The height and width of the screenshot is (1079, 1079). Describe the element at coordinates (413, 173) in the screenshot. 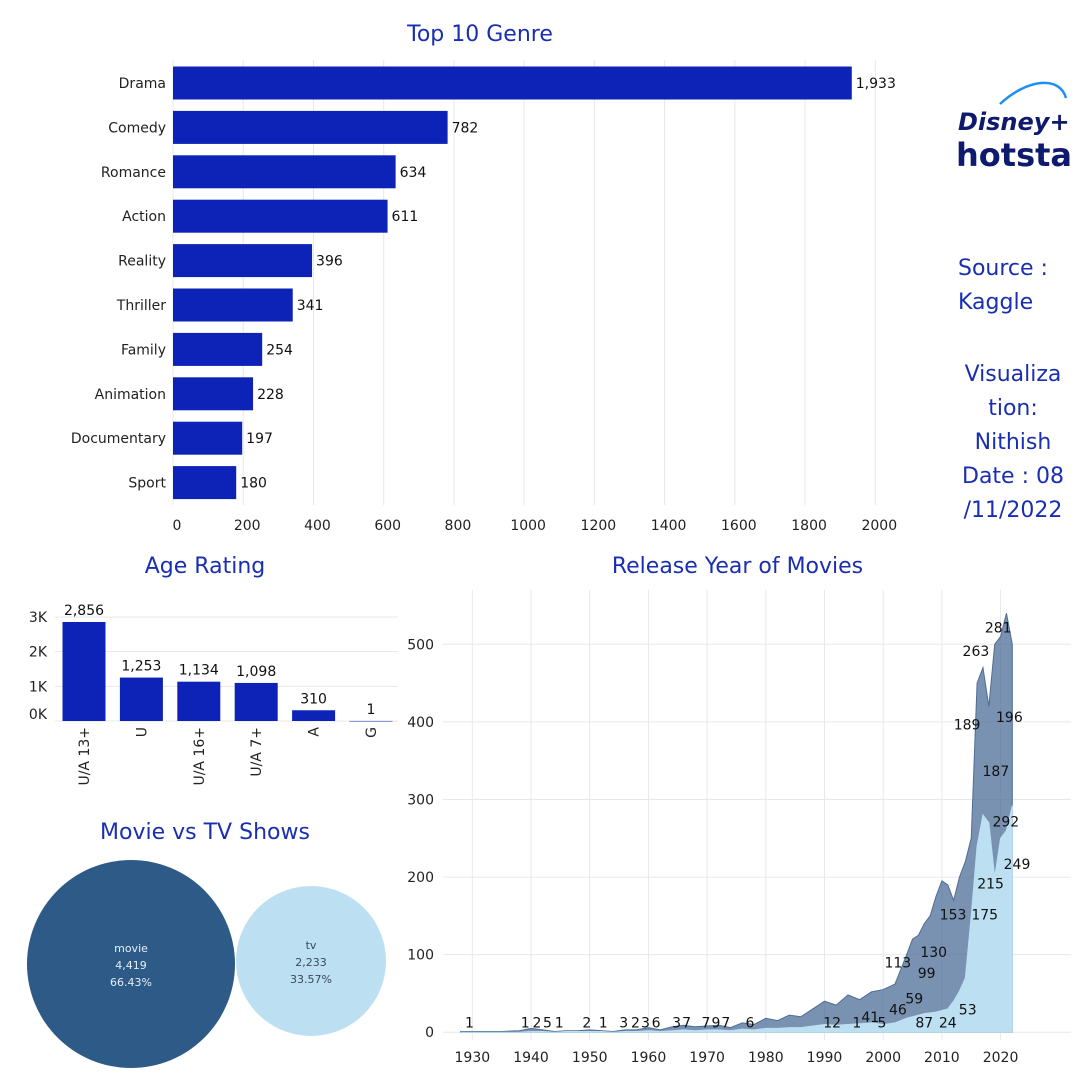

I see `value-label: 634` at that location.